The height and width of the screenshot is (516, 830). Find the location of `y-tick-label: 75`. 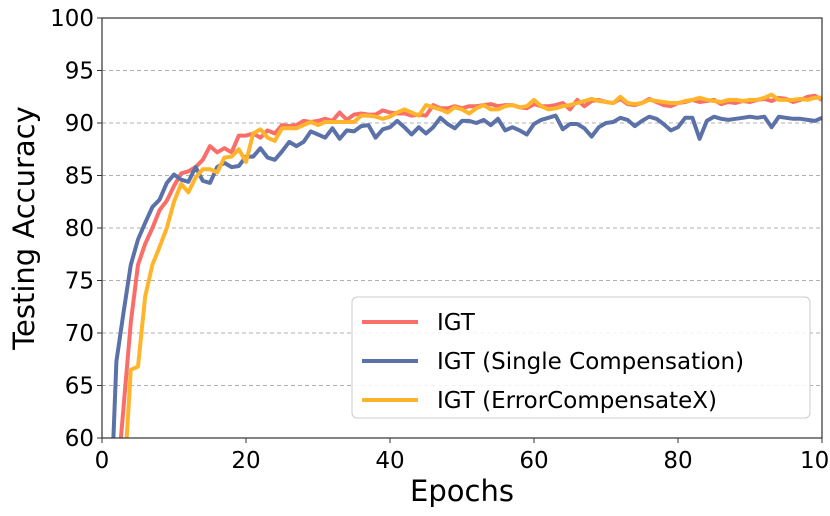

y-tick-label: 75 is located at coordinates (79, 282).